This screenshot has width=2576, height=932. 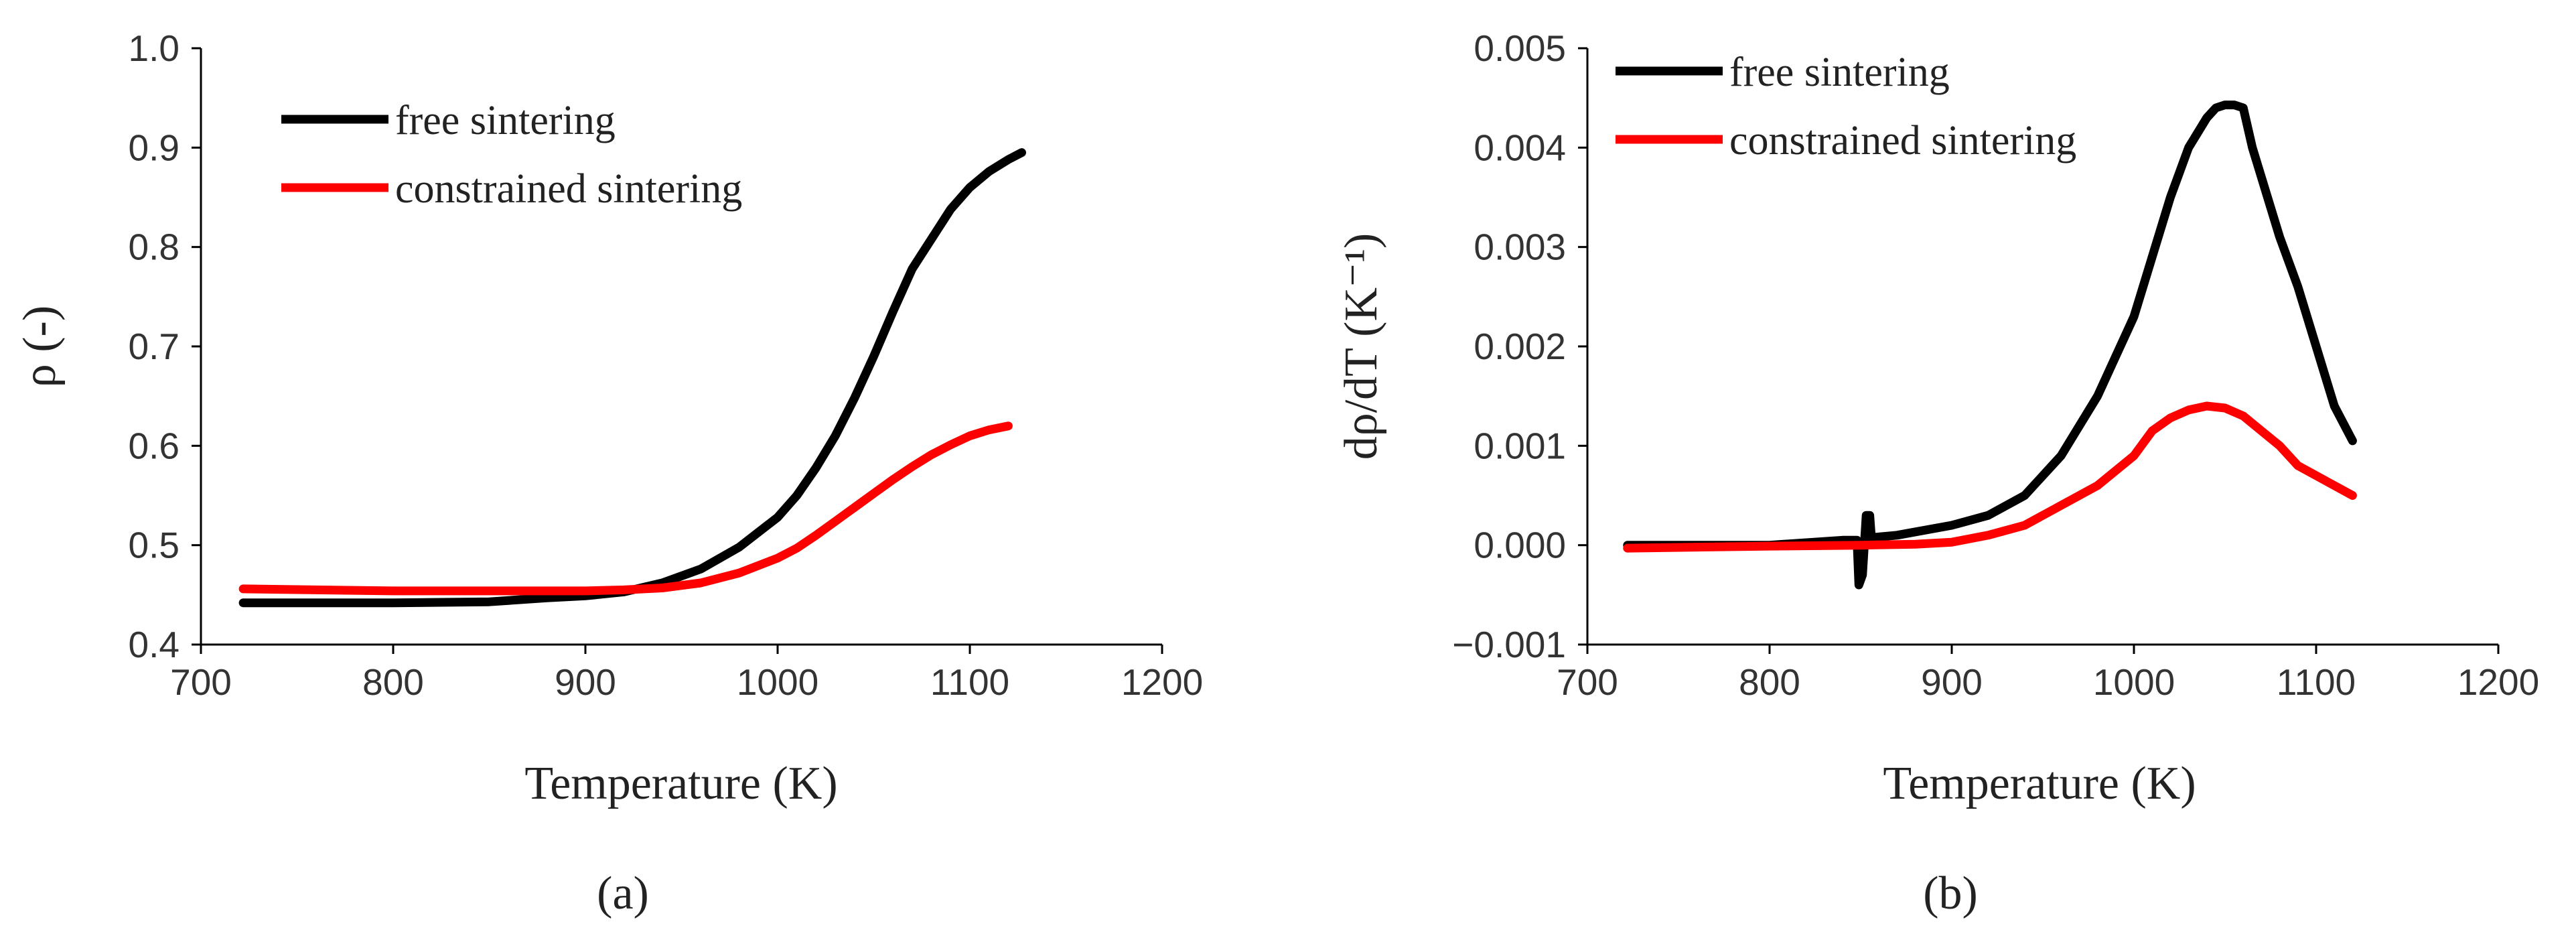 I want to click on x-tick-label-b-3: 1000, so click(x=2134, y=682).